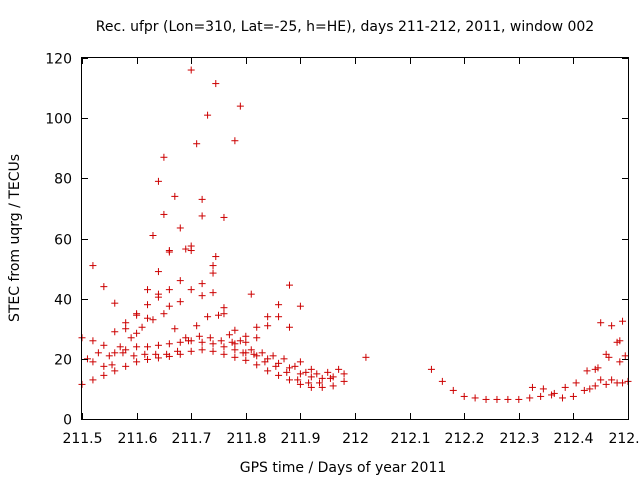 This screenshot has width=640, height=480. Describe the element at coordinates (464, 439) in the screenshot. I see `x-tick-label: 212.2` at that location.